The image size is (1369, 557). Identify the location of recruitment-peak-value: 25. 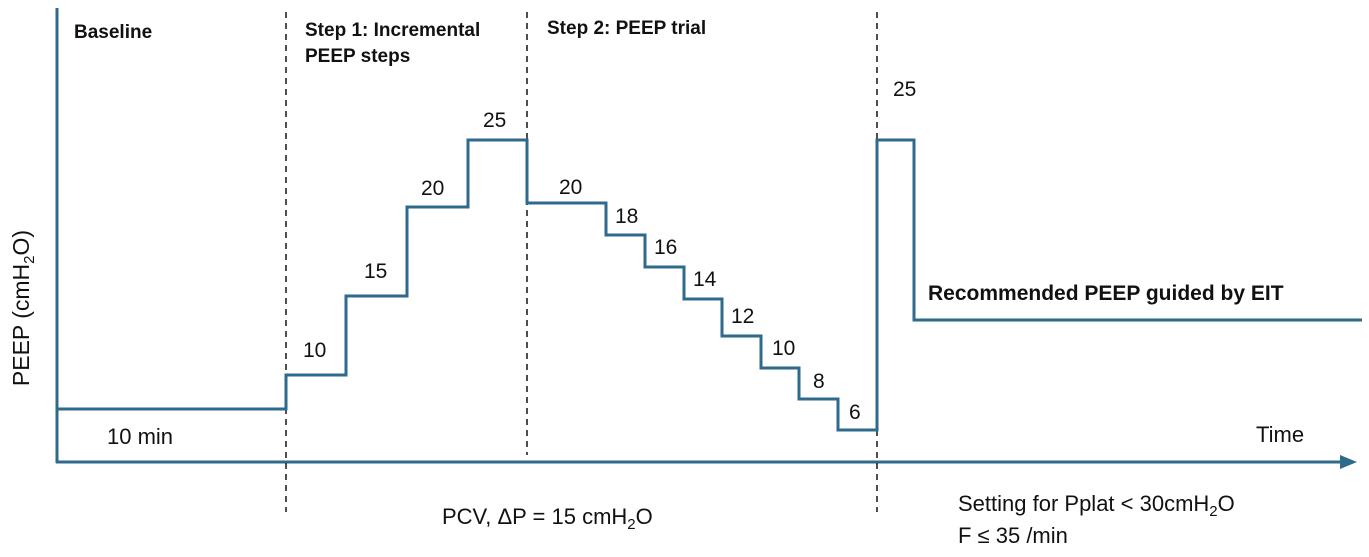
(904, 89).